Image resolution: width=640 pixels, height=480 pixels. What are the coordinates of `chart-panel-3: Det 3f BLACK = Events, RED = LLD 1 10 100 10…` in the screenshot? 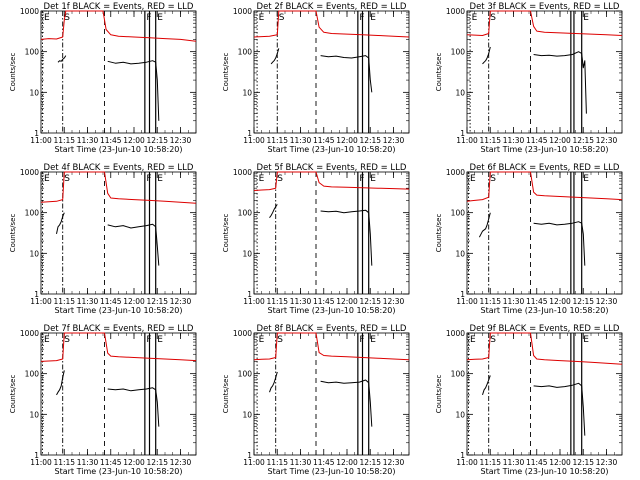 It's located at (529, 78).